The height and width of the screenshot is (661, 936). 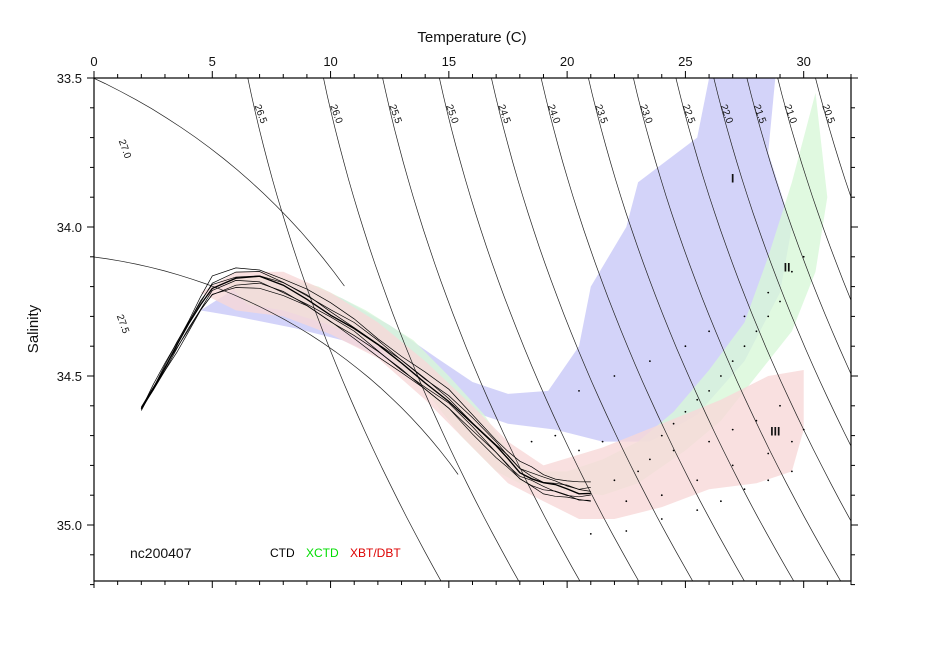 What do you see at coordinates (260, 114) in the screenshot?
I see `isopycnal-label-26-5: 26.5` at bounding box center [260, 114].